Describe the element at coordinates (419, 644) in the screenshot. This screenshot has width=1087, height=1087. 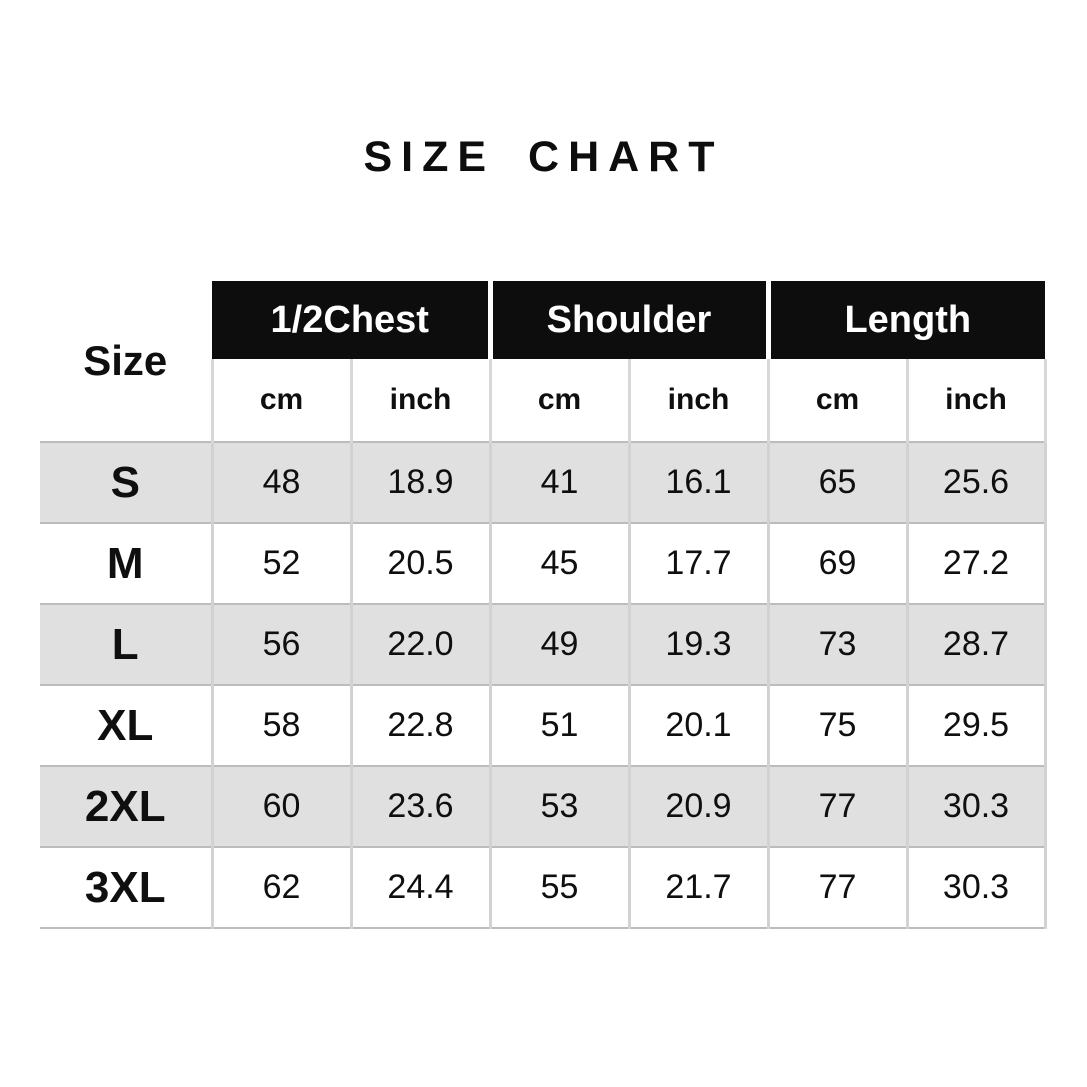
I see `value-cell: 22.0` at that location.